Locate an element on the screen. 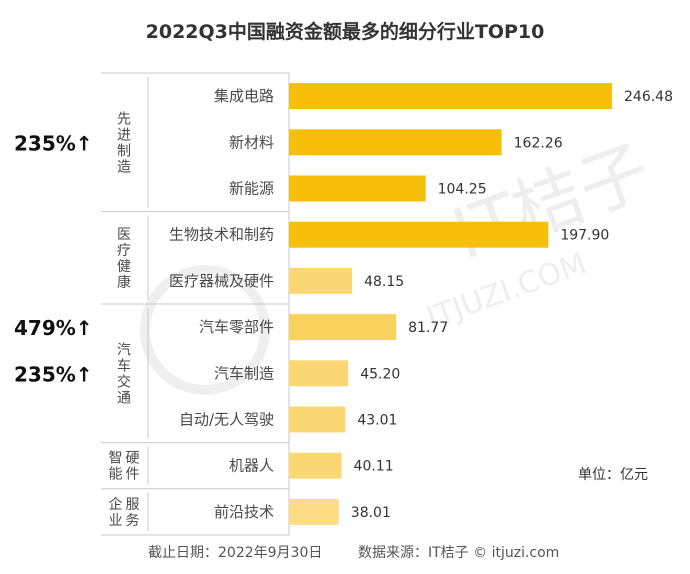  group-label-char: 进 is located at coordinates (124, 135).